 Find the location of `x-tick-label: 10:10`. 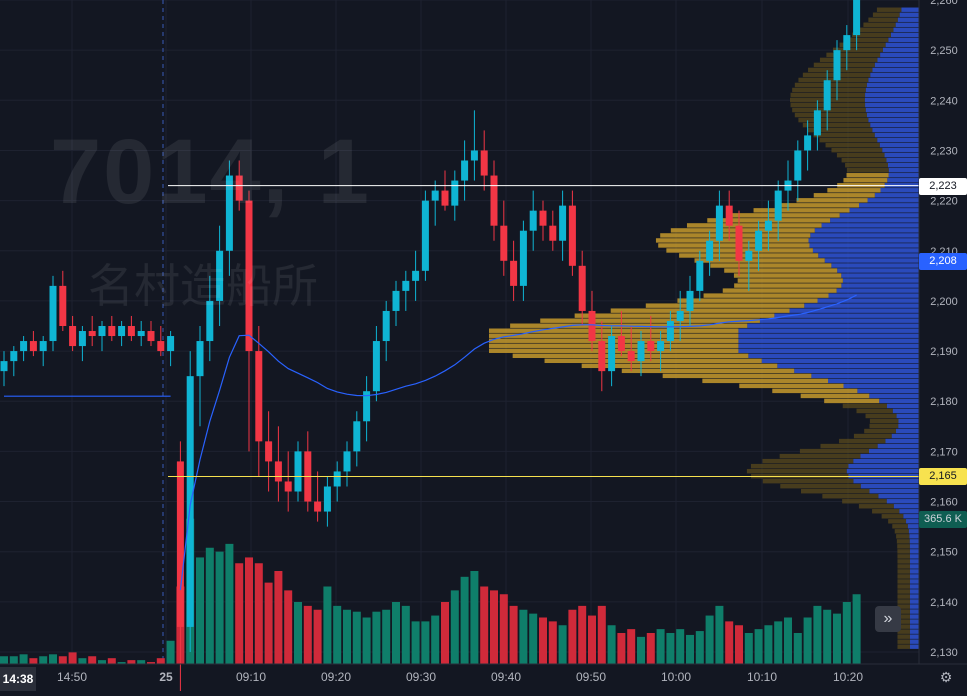

x-tick-label: 10:10 is located at coordinates (762, 677).